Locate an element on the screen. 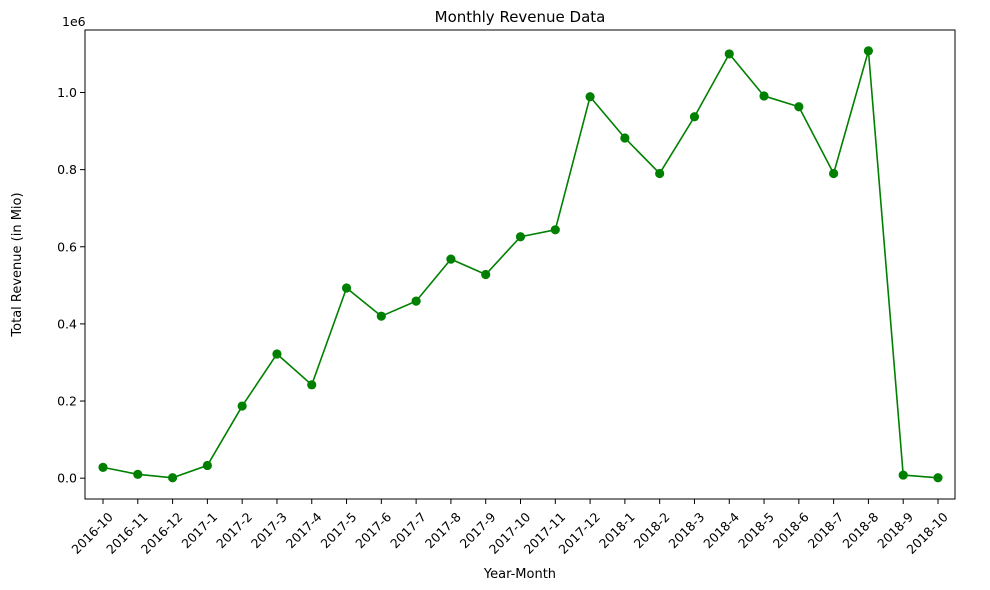 This screenshot has width=990, height=590. y-offset-label: 1e6 is located at coordinates (74, 21).